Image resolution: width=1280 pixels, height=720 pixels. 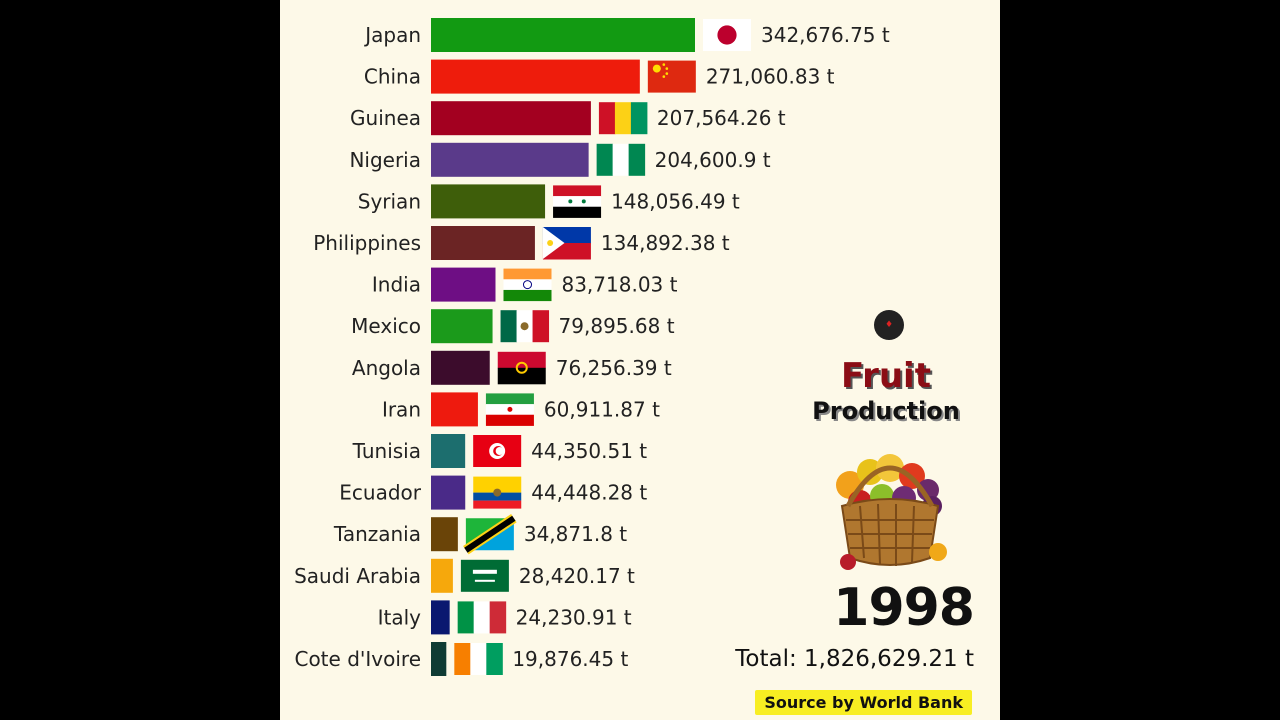 What do you see at coordinates (713, 160) in the screenshot?
I see `value-label: 204,600.9 t` at bounding box center [713, 160].